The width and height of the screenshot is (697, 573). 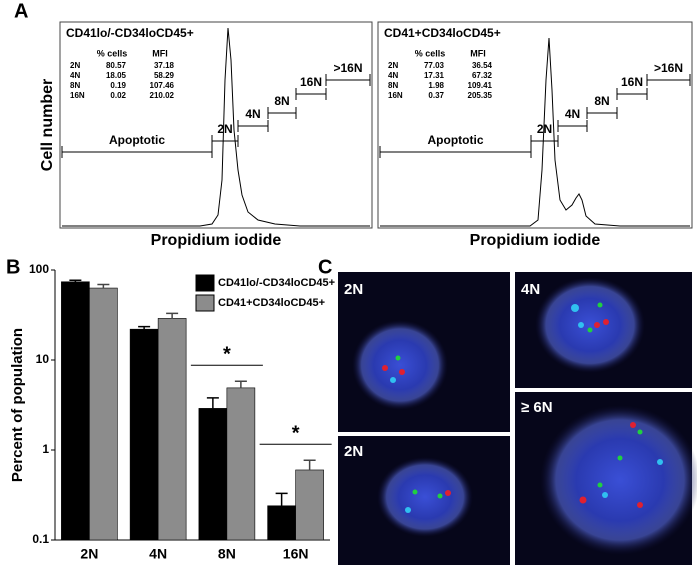 What do you see at coordinates (39, 269) in the screenshot?
I see `y-tick-label: 100` at bounding box center [39, 269].